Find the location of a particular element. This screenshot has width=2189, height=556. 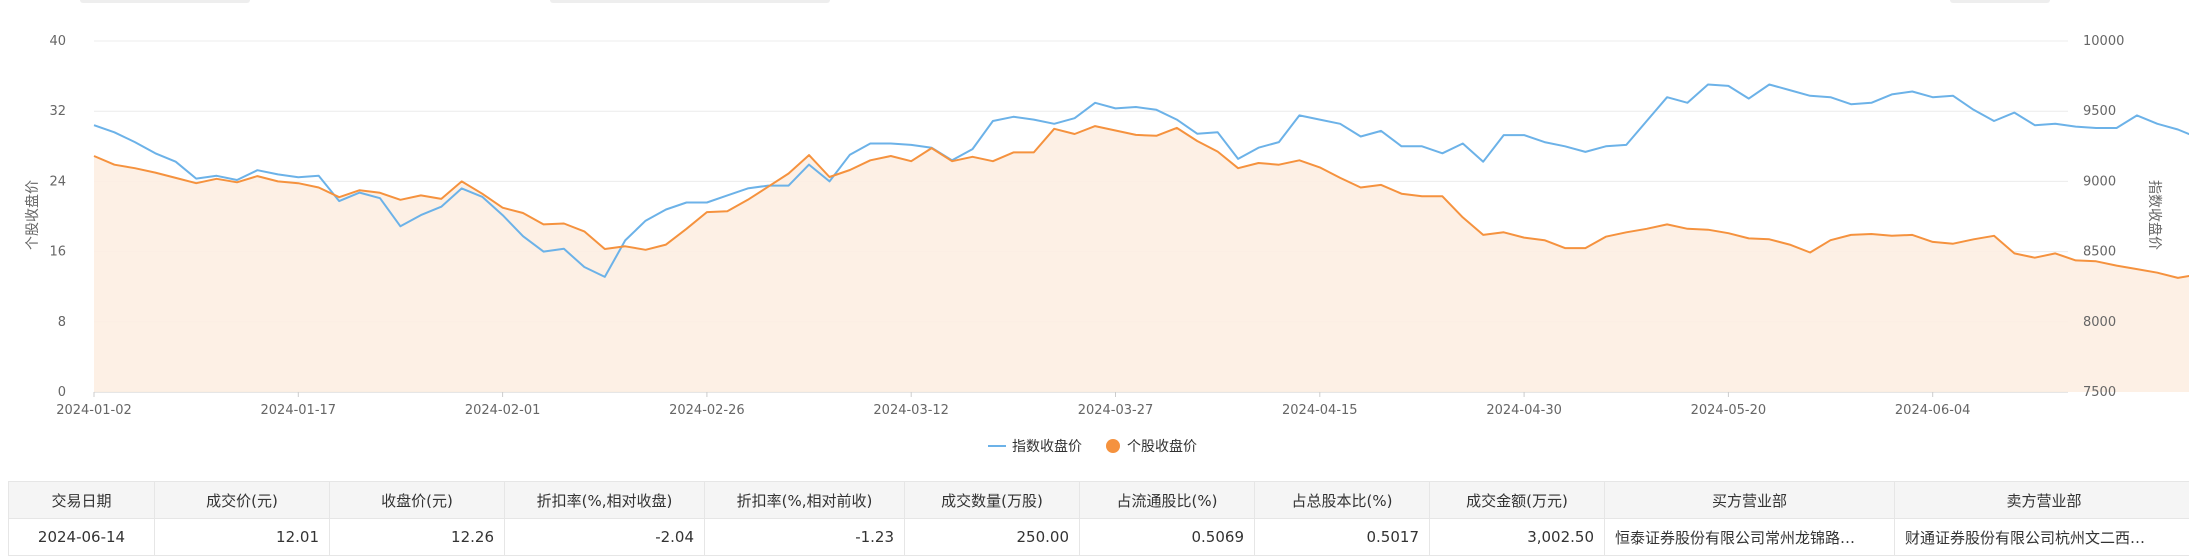

header-seller: 卖方营业部 is located at coordinates (2042, 500).